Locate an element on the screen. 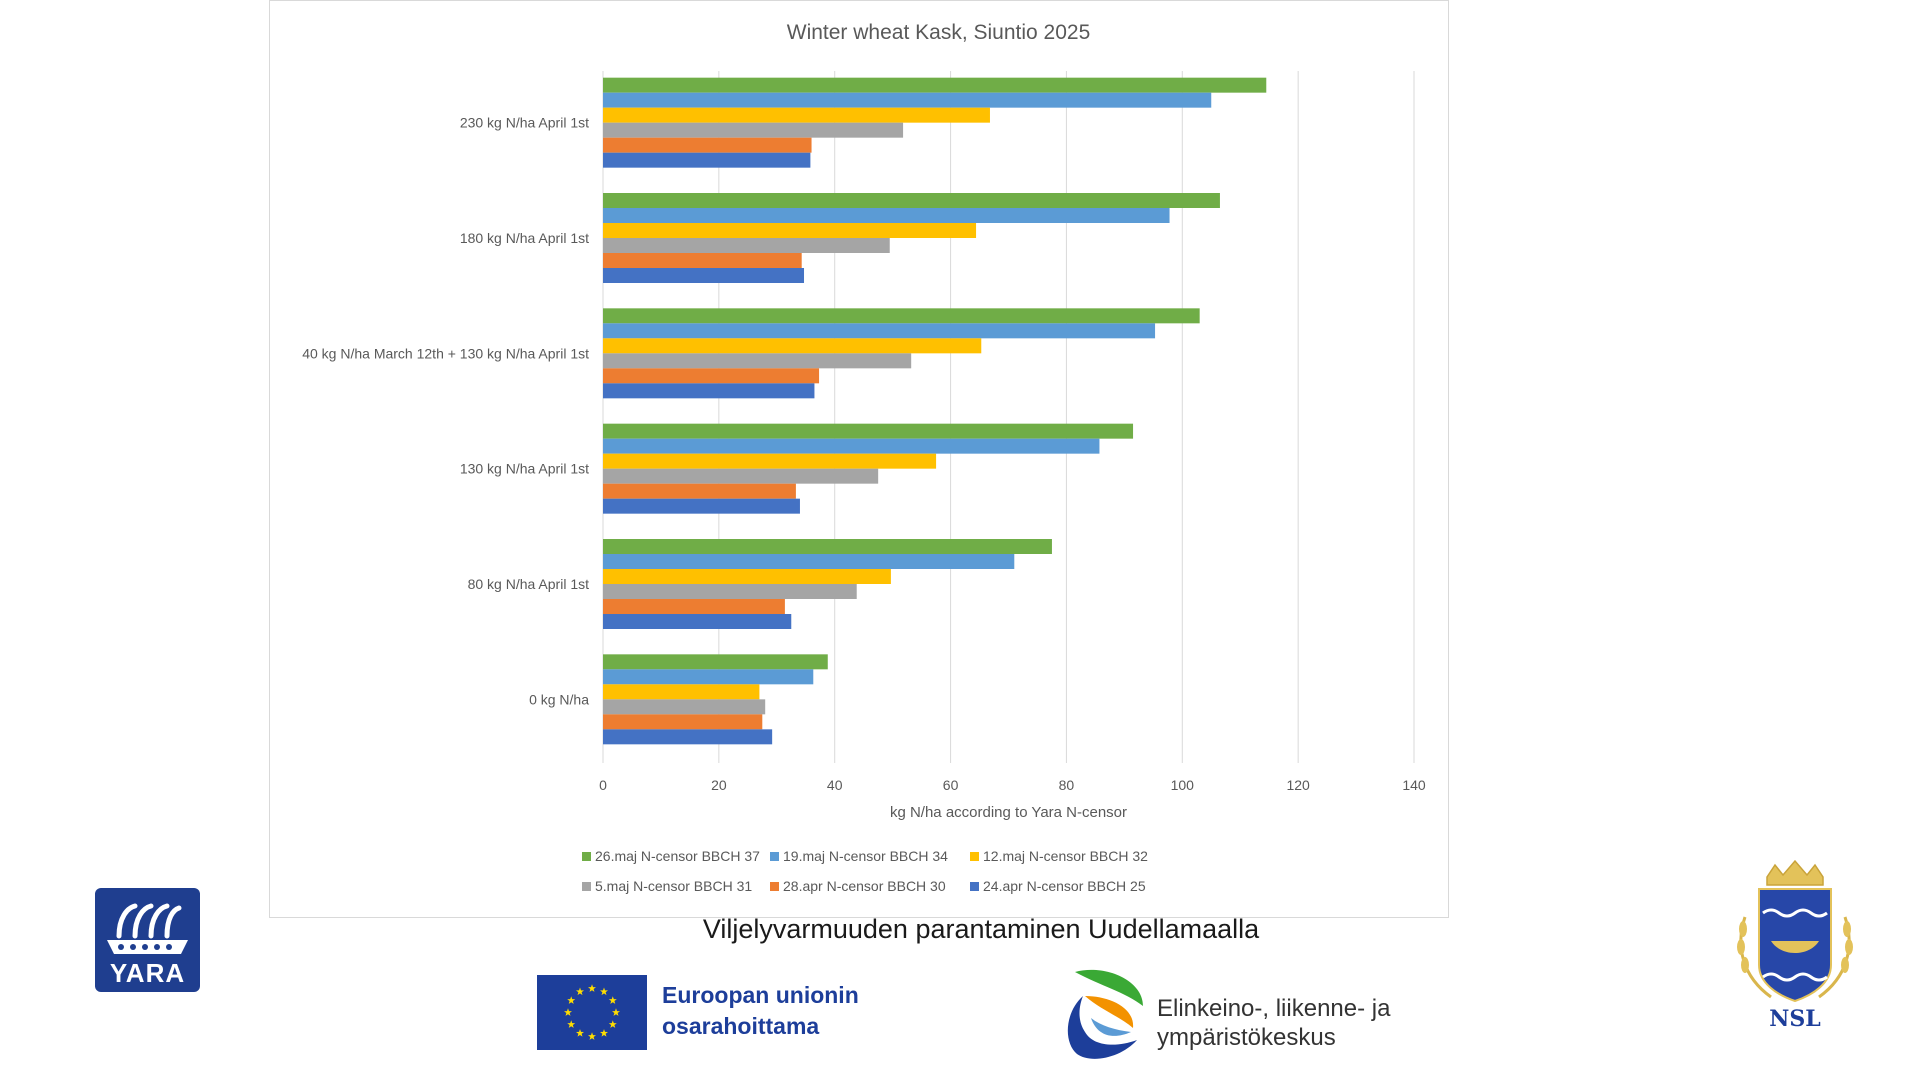 Image resolution: width=1920 pixels, height=1080 pixels. chart-title: Winter wheat Kask, Siuntio 2025 is located at coordinates (939, 32).